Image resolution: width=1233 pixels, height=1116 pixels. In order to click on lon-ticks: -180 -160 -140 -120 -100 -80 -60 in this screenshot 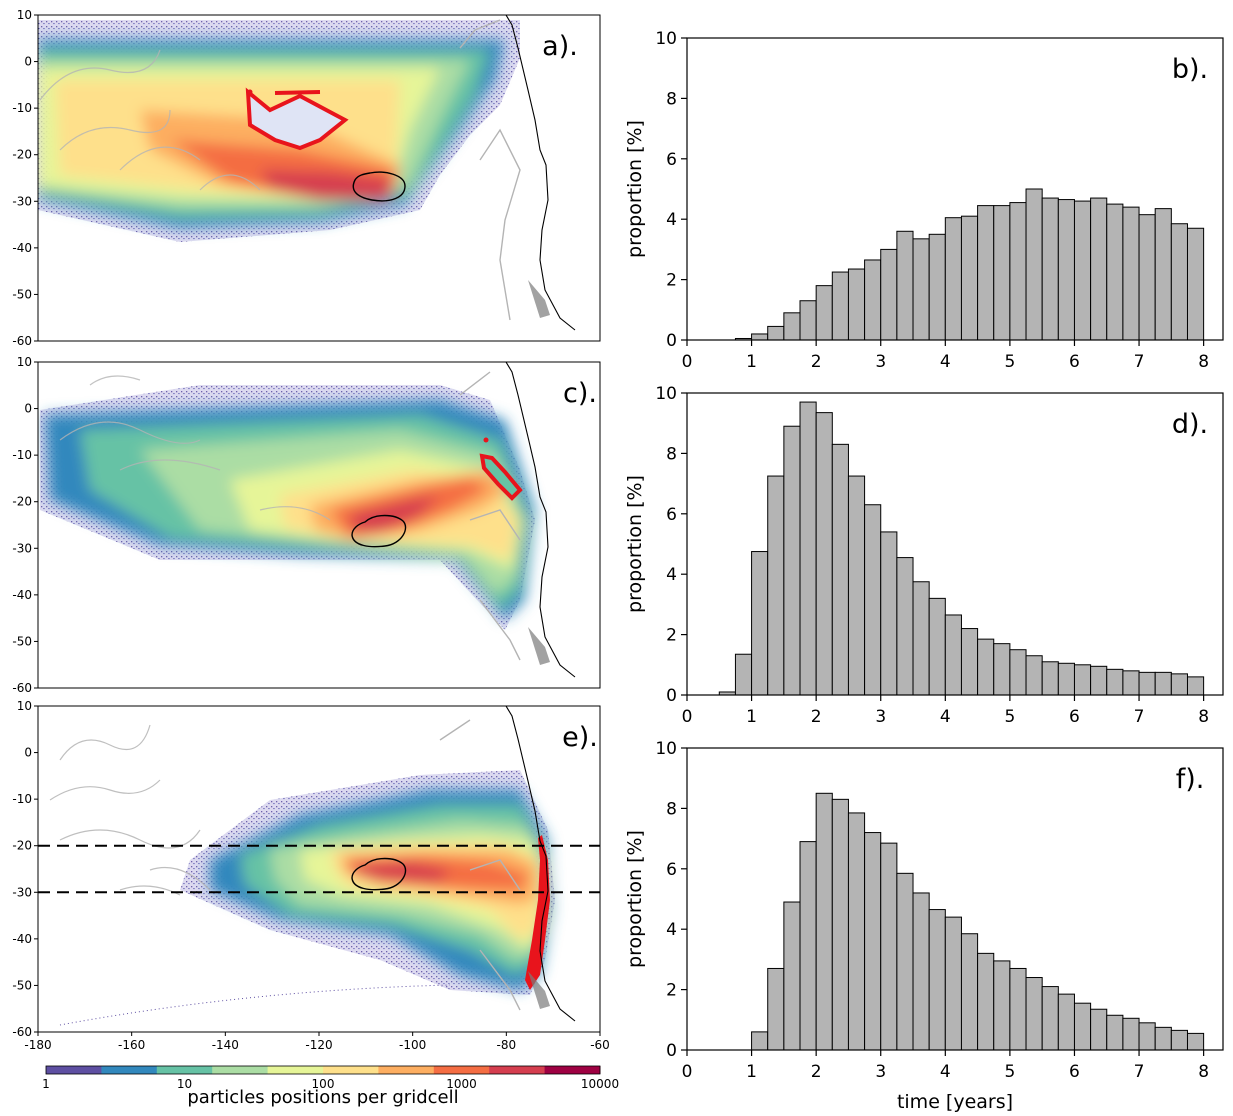, I will do `click(317, 1042)`.